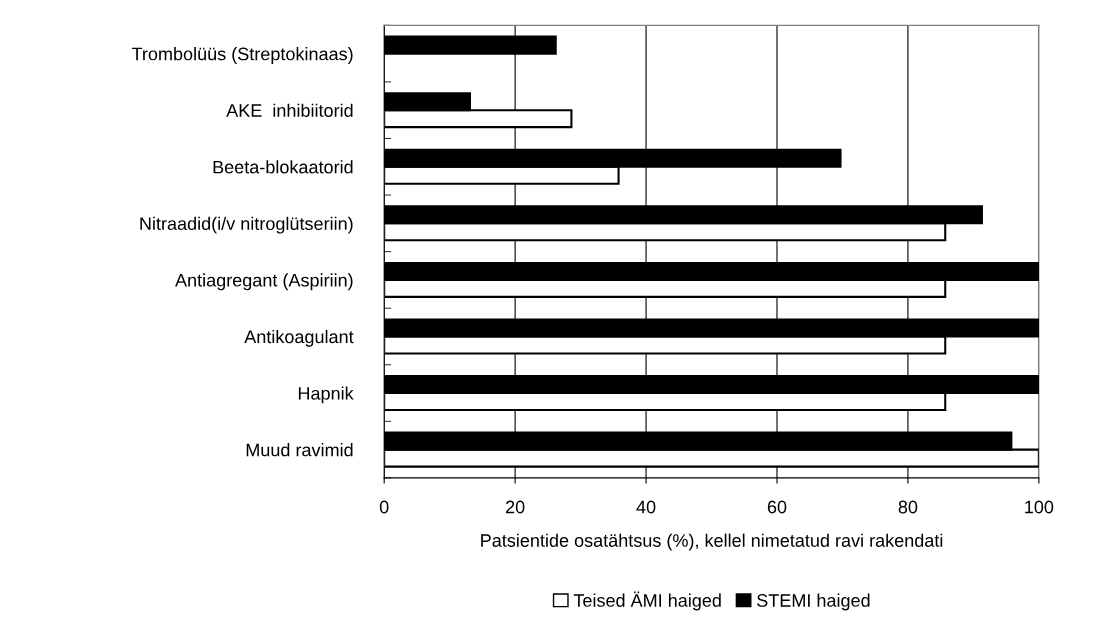 The image size is (1104, 633). Describe the element at coordinates (299, 450) in the screenshot. I see `y-tick-label: Muud ravimid` at that location.